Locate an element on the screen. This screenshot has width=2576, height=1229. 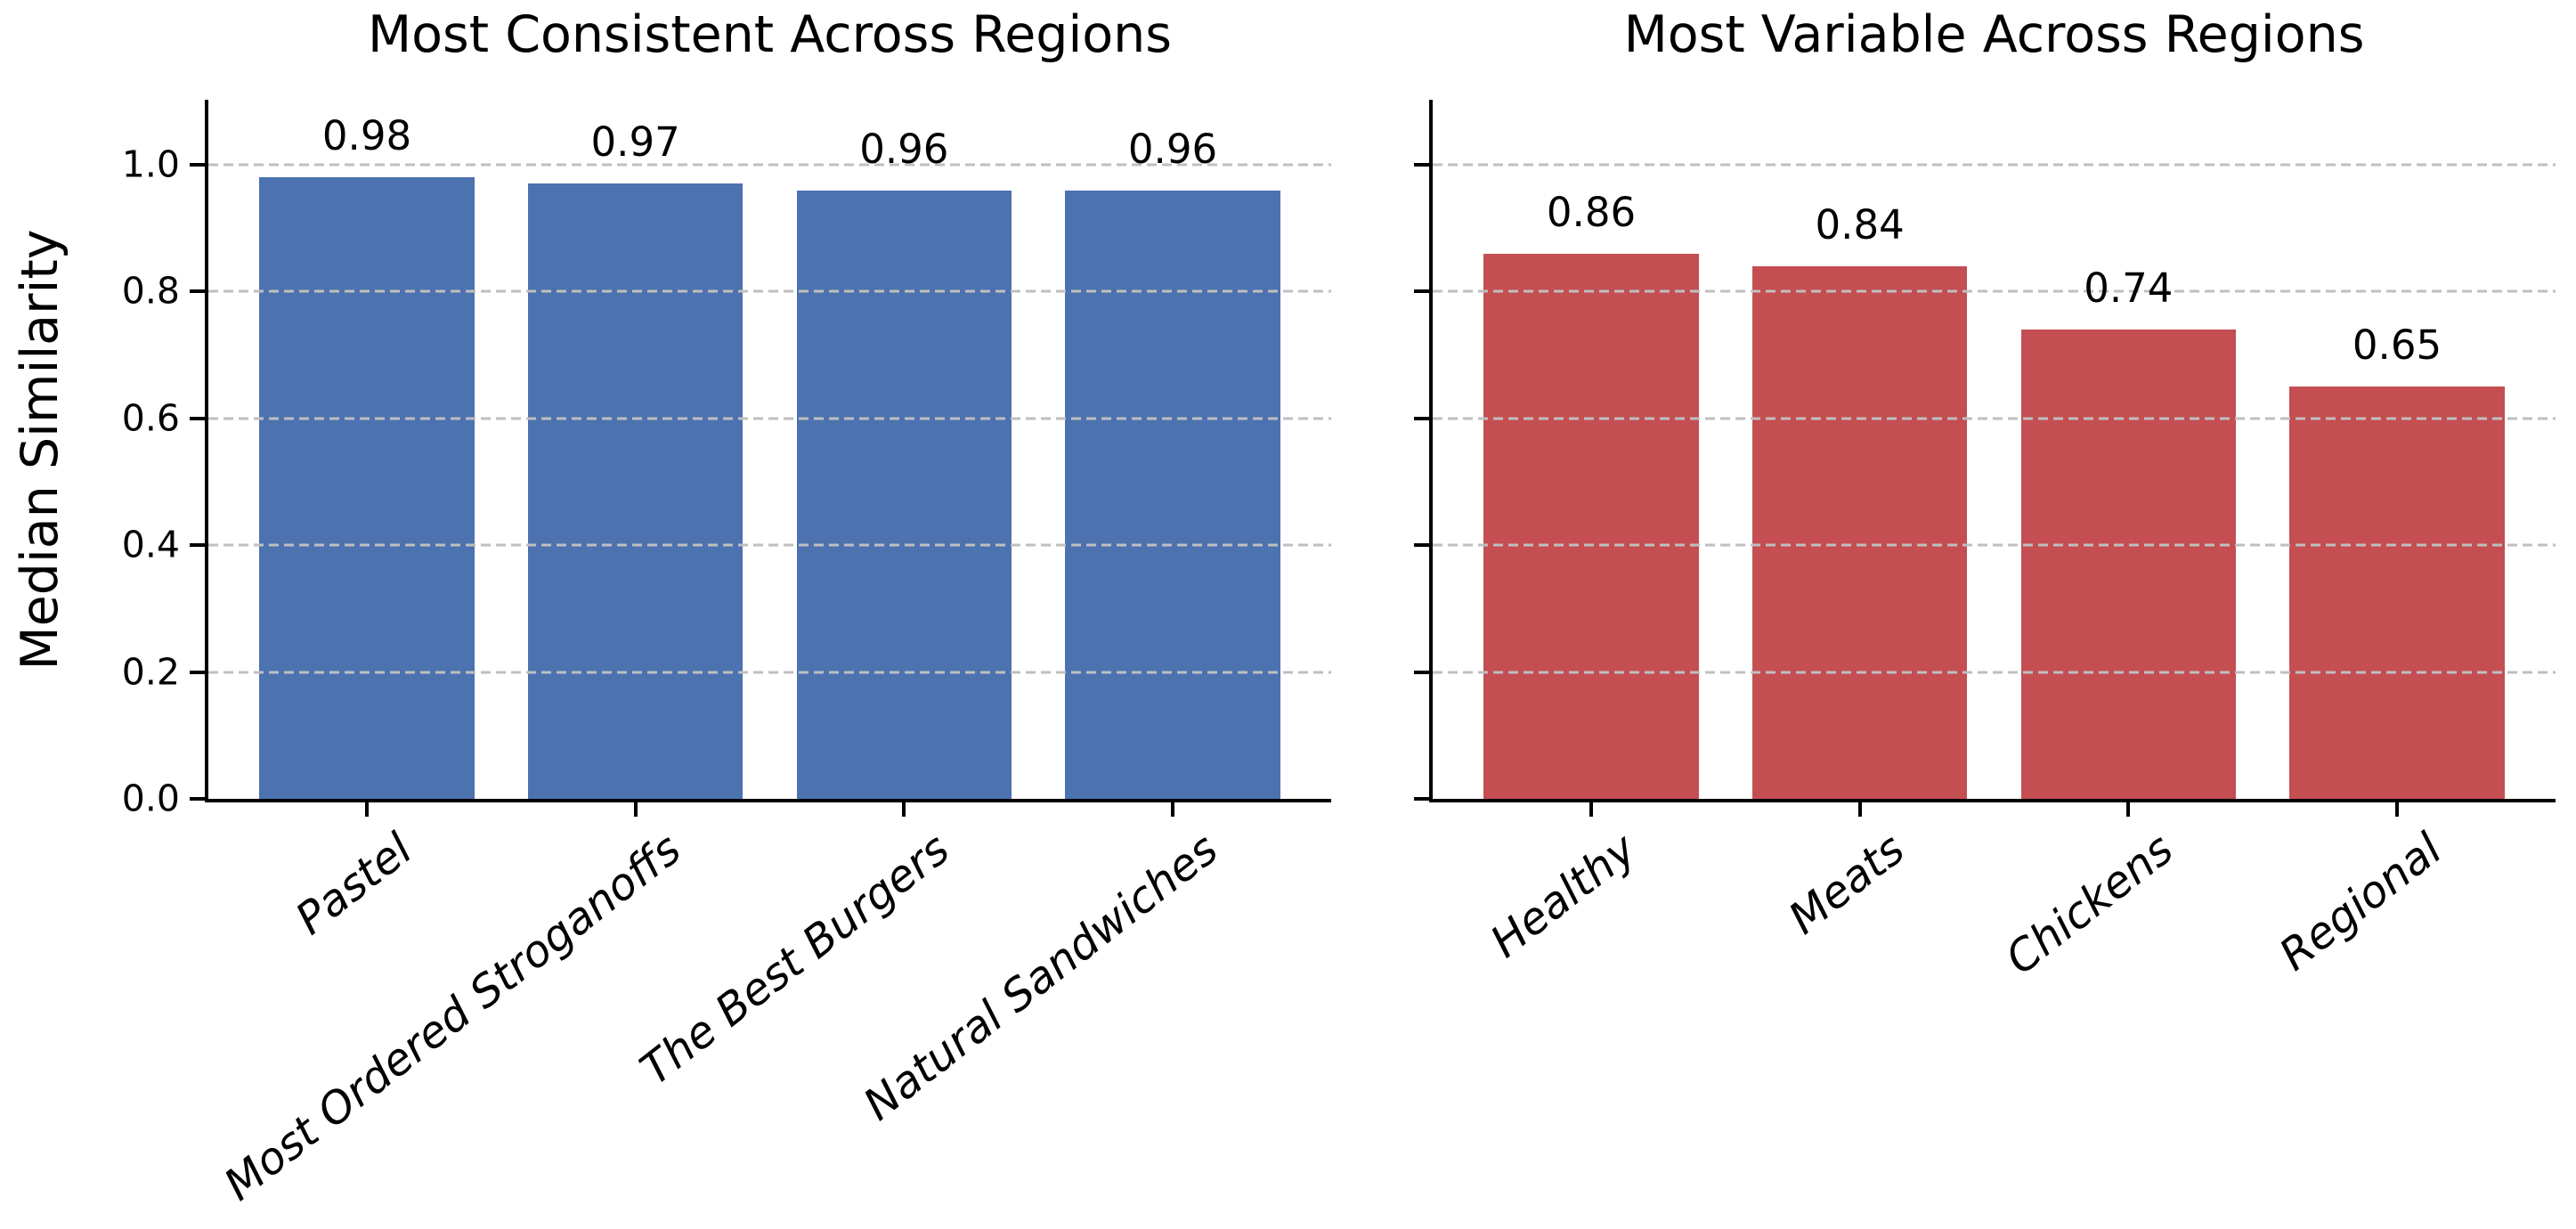
y-tick-label: 0.0 is located at coordinates (150, 799).